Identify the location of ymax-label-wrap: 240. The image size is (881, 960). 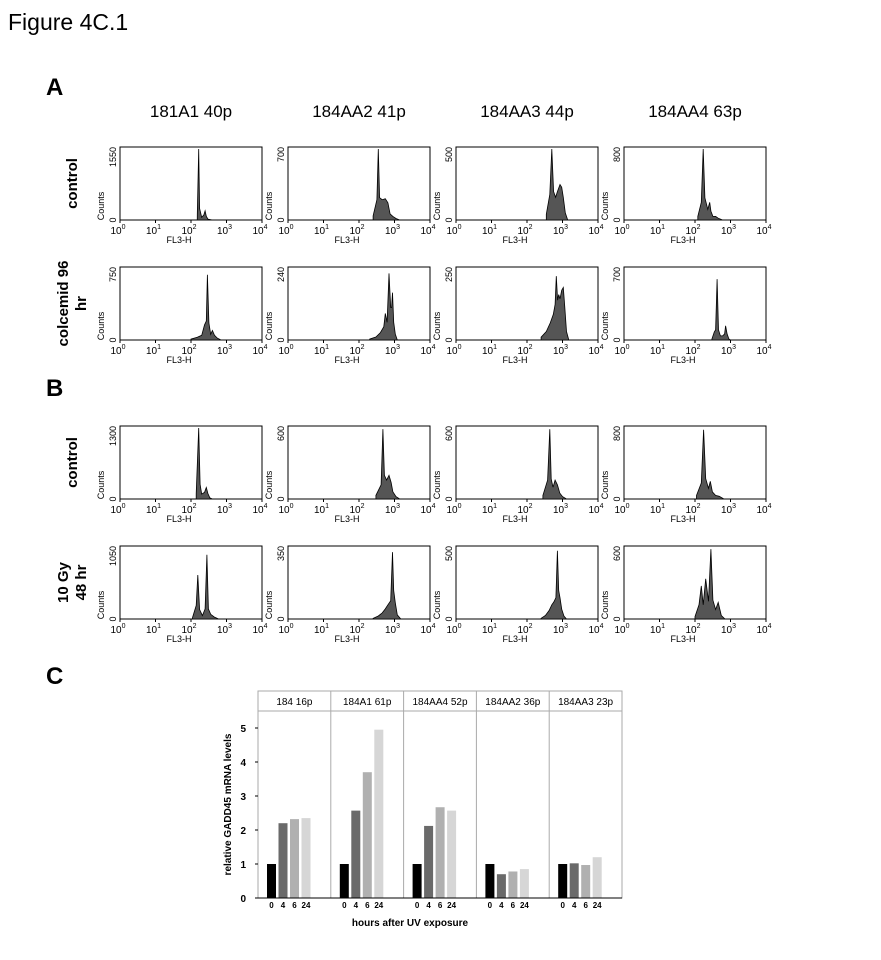
(281, 274).